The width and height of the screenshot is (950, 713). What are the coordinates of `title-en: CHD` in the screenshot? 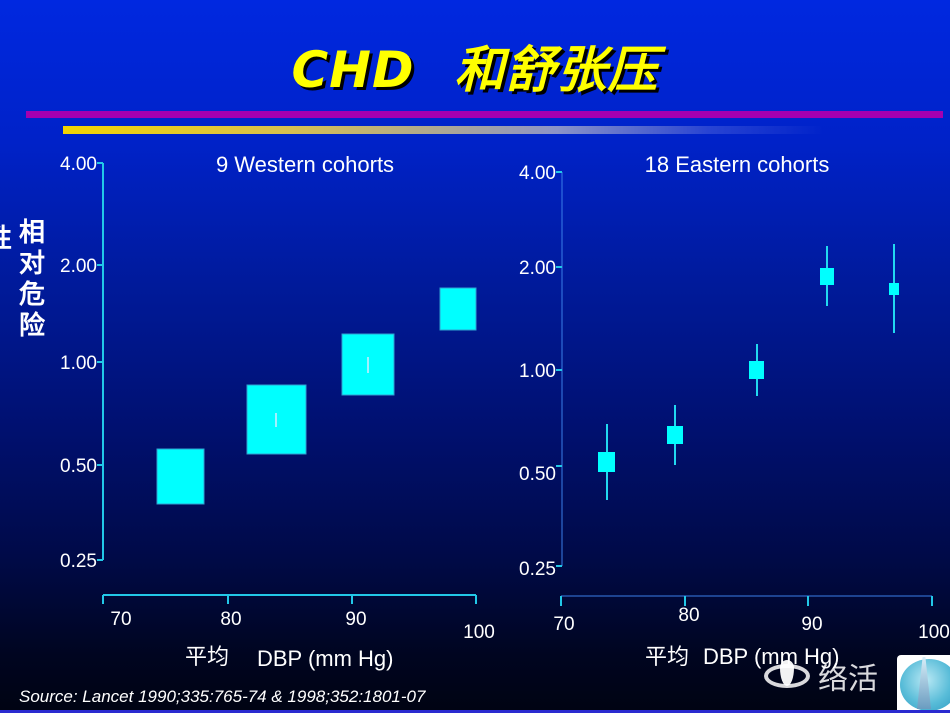 It's located at (353, 70).